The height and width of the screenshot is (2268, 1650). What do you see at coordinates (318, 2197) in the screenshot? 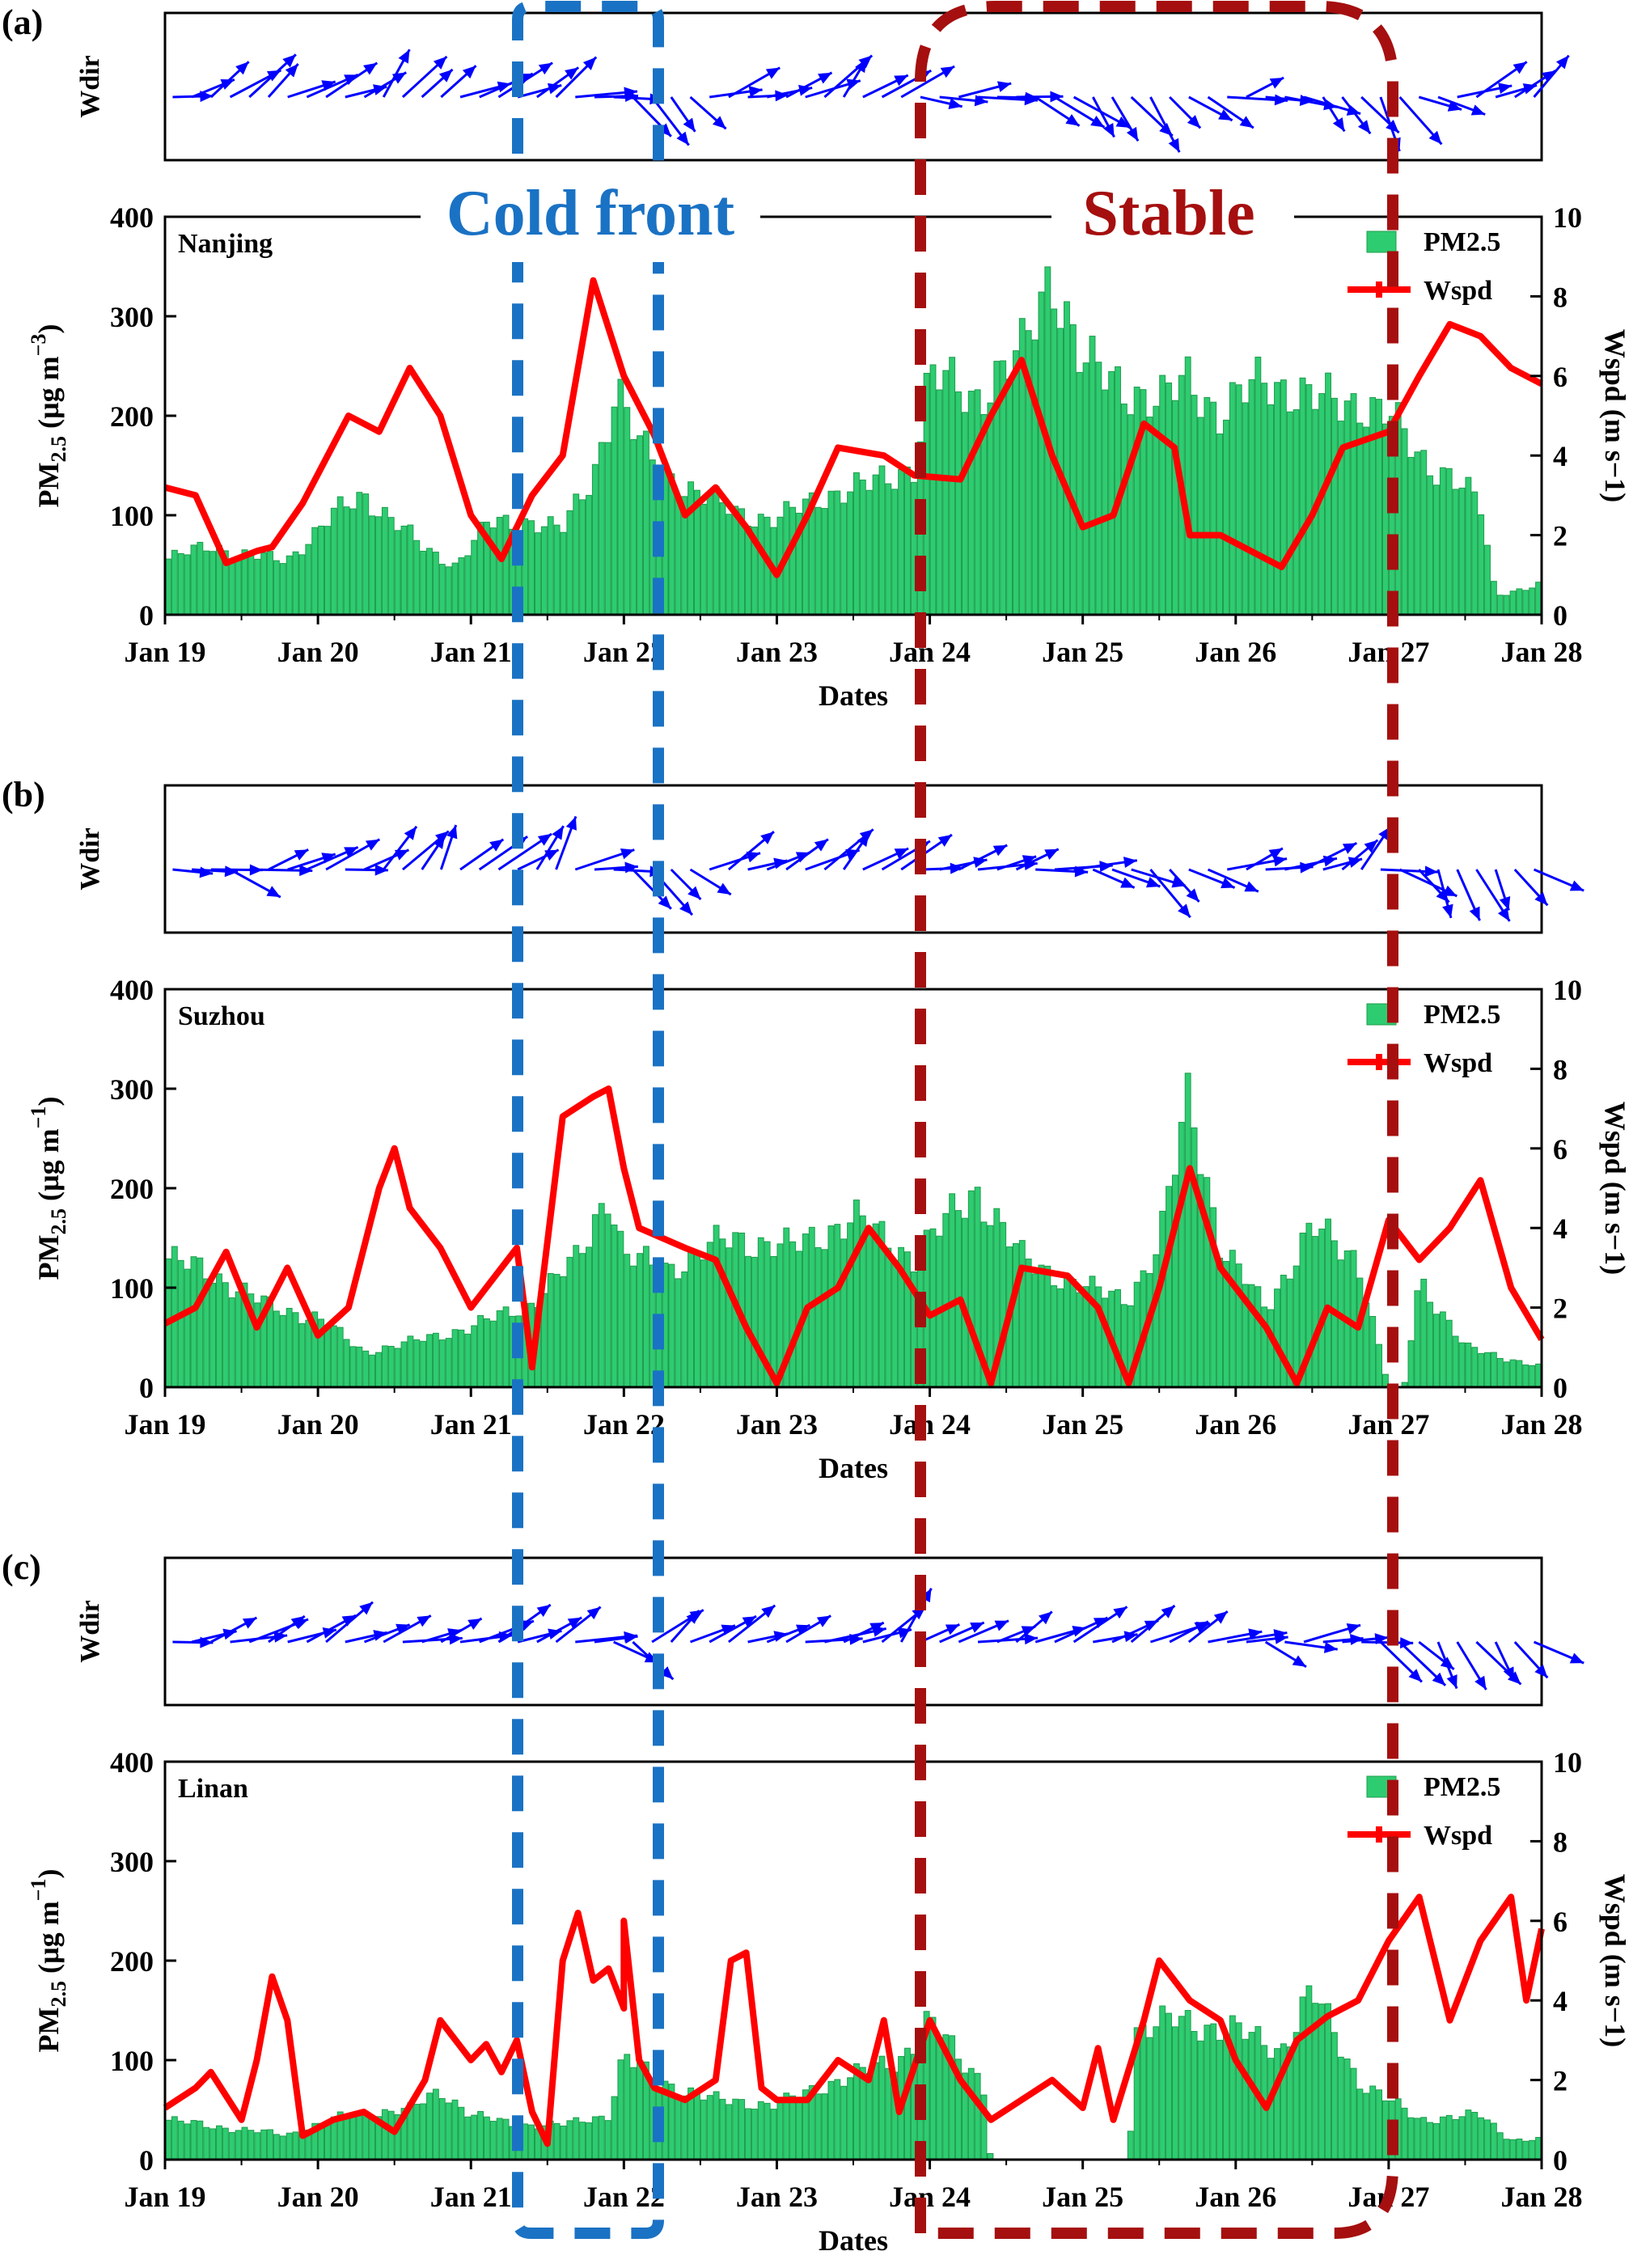
I see `x-tick-label: Jan 20` at bounding box center [318, 2197].